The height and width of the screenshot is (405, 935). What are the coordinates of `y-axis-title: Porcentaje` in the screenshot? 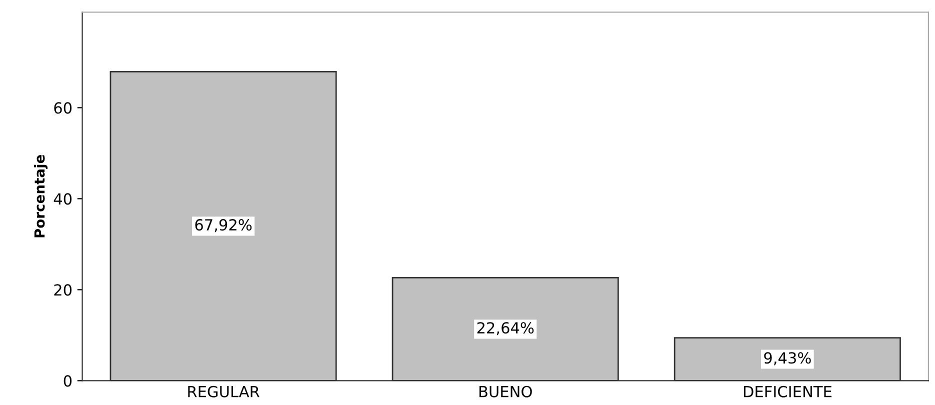 It's located at (41, 196).